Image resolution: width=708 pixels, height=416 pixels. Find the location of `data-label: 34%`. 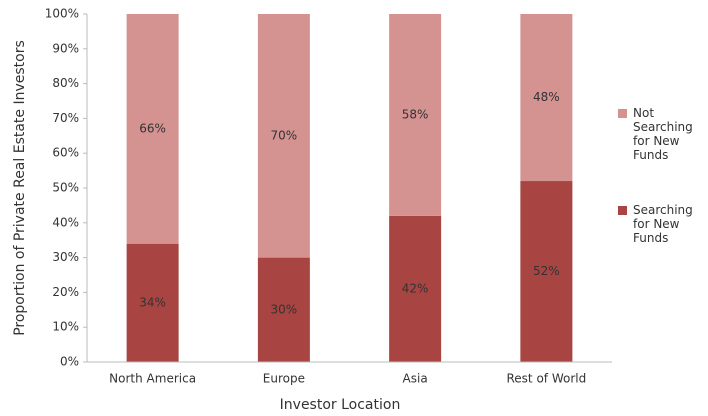

data-label: 34% is located at coordinates (152, 302).